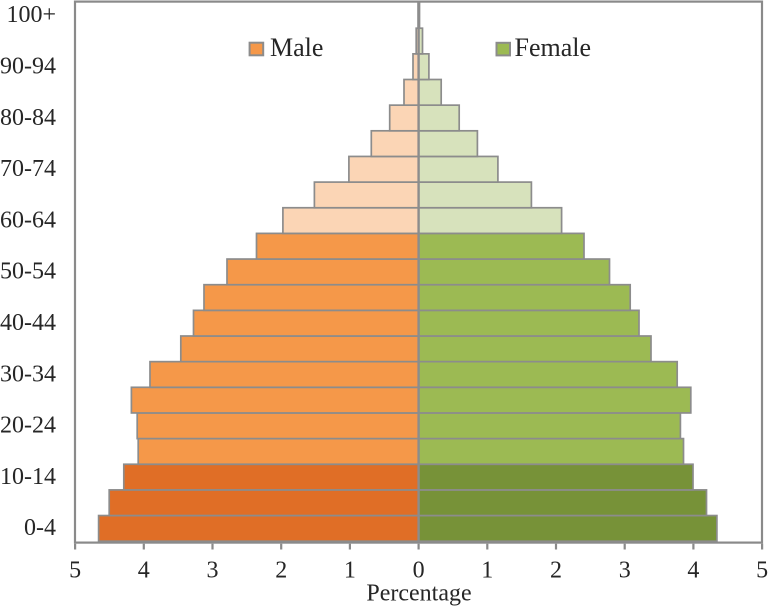  What do you see at coordinates (419, 570) in the screenshot?
I see `svg-text: 0` at bounding box center [419, 570].